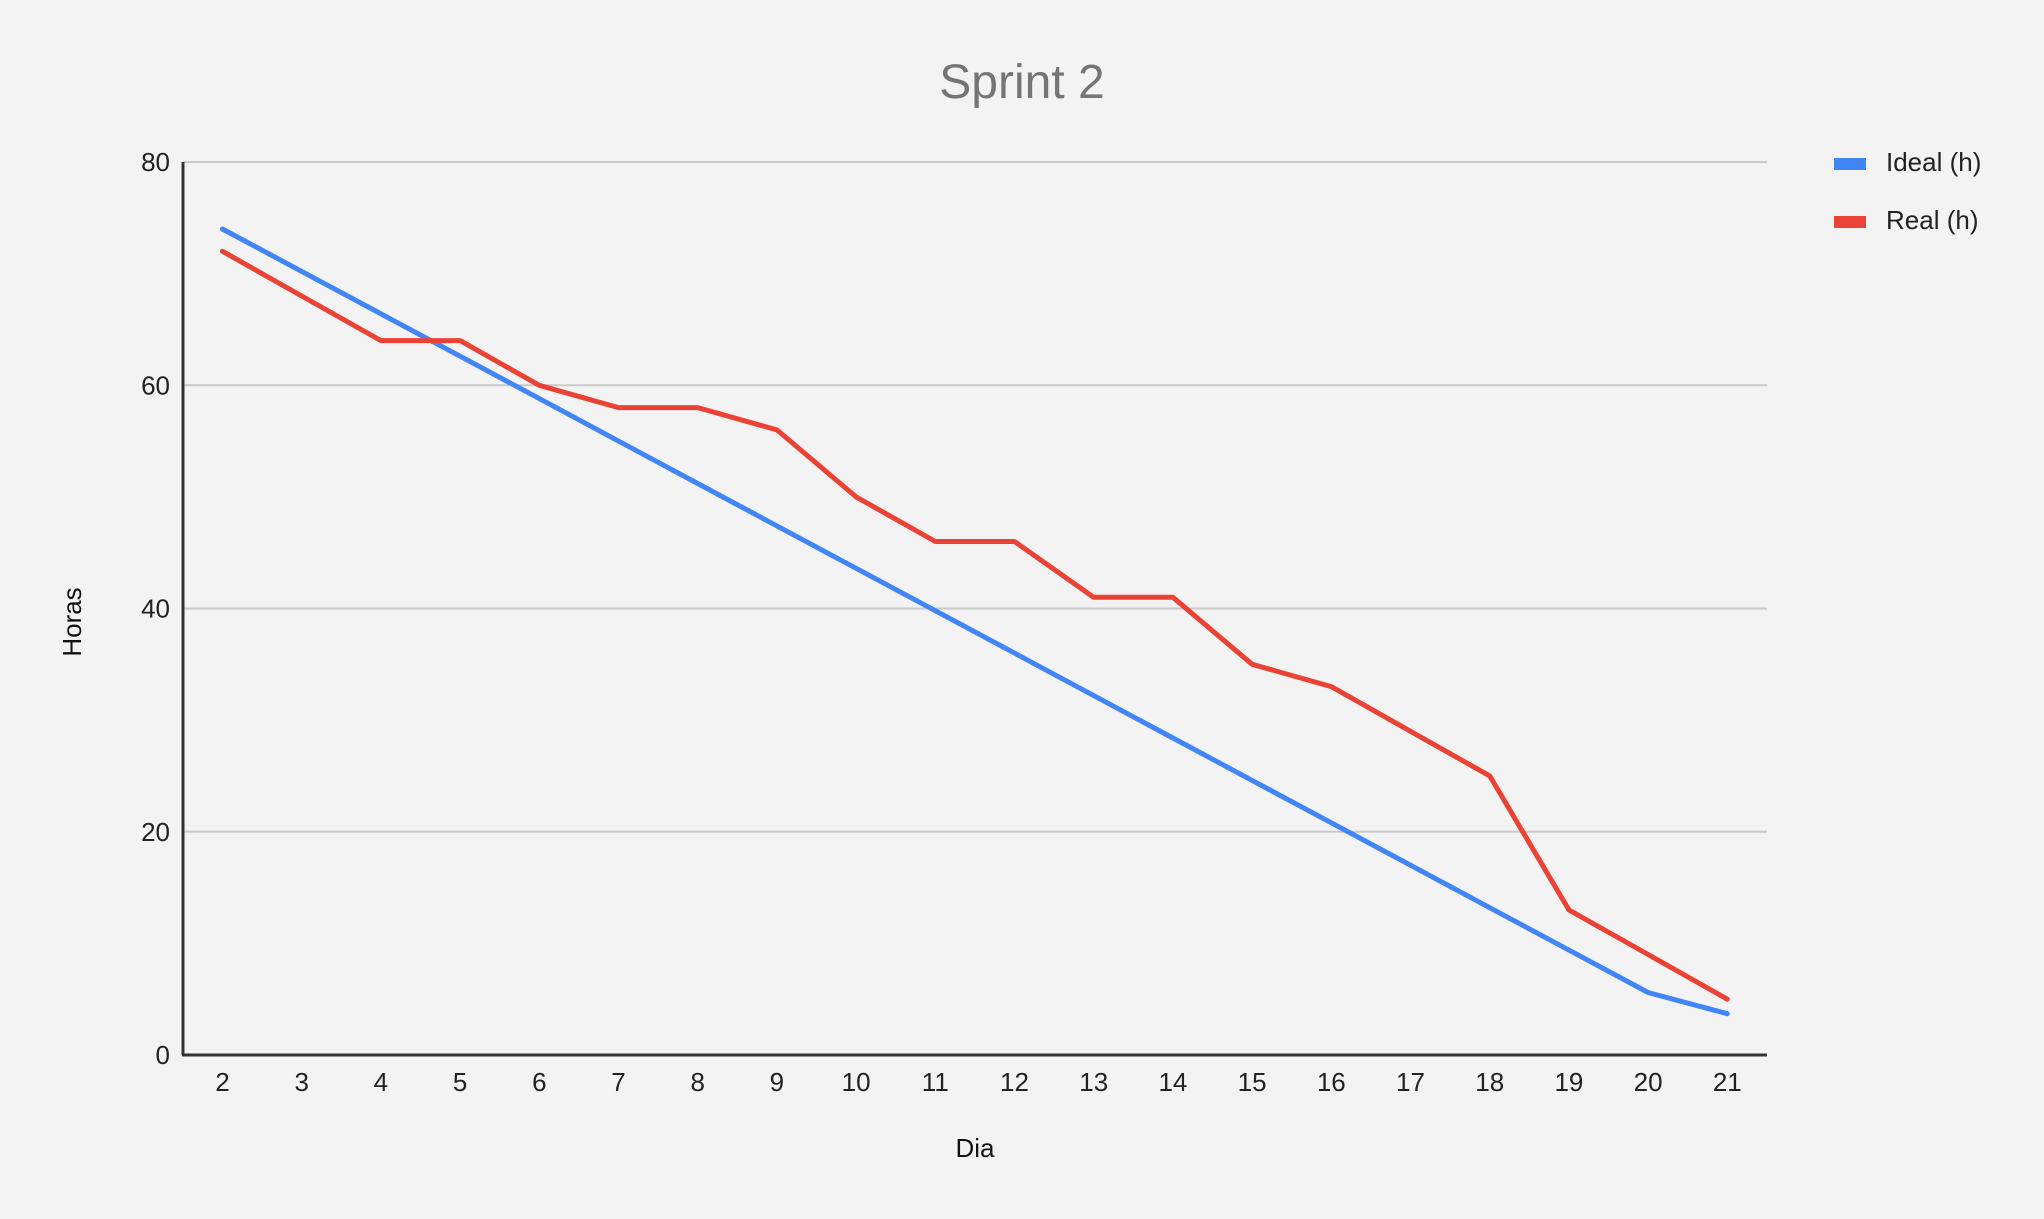 The width and height of the screenshot is (2044, 1219). Describe the element at coordinates (155, 385) in the screenshot. I see `y-tick-label: 60` at that location.